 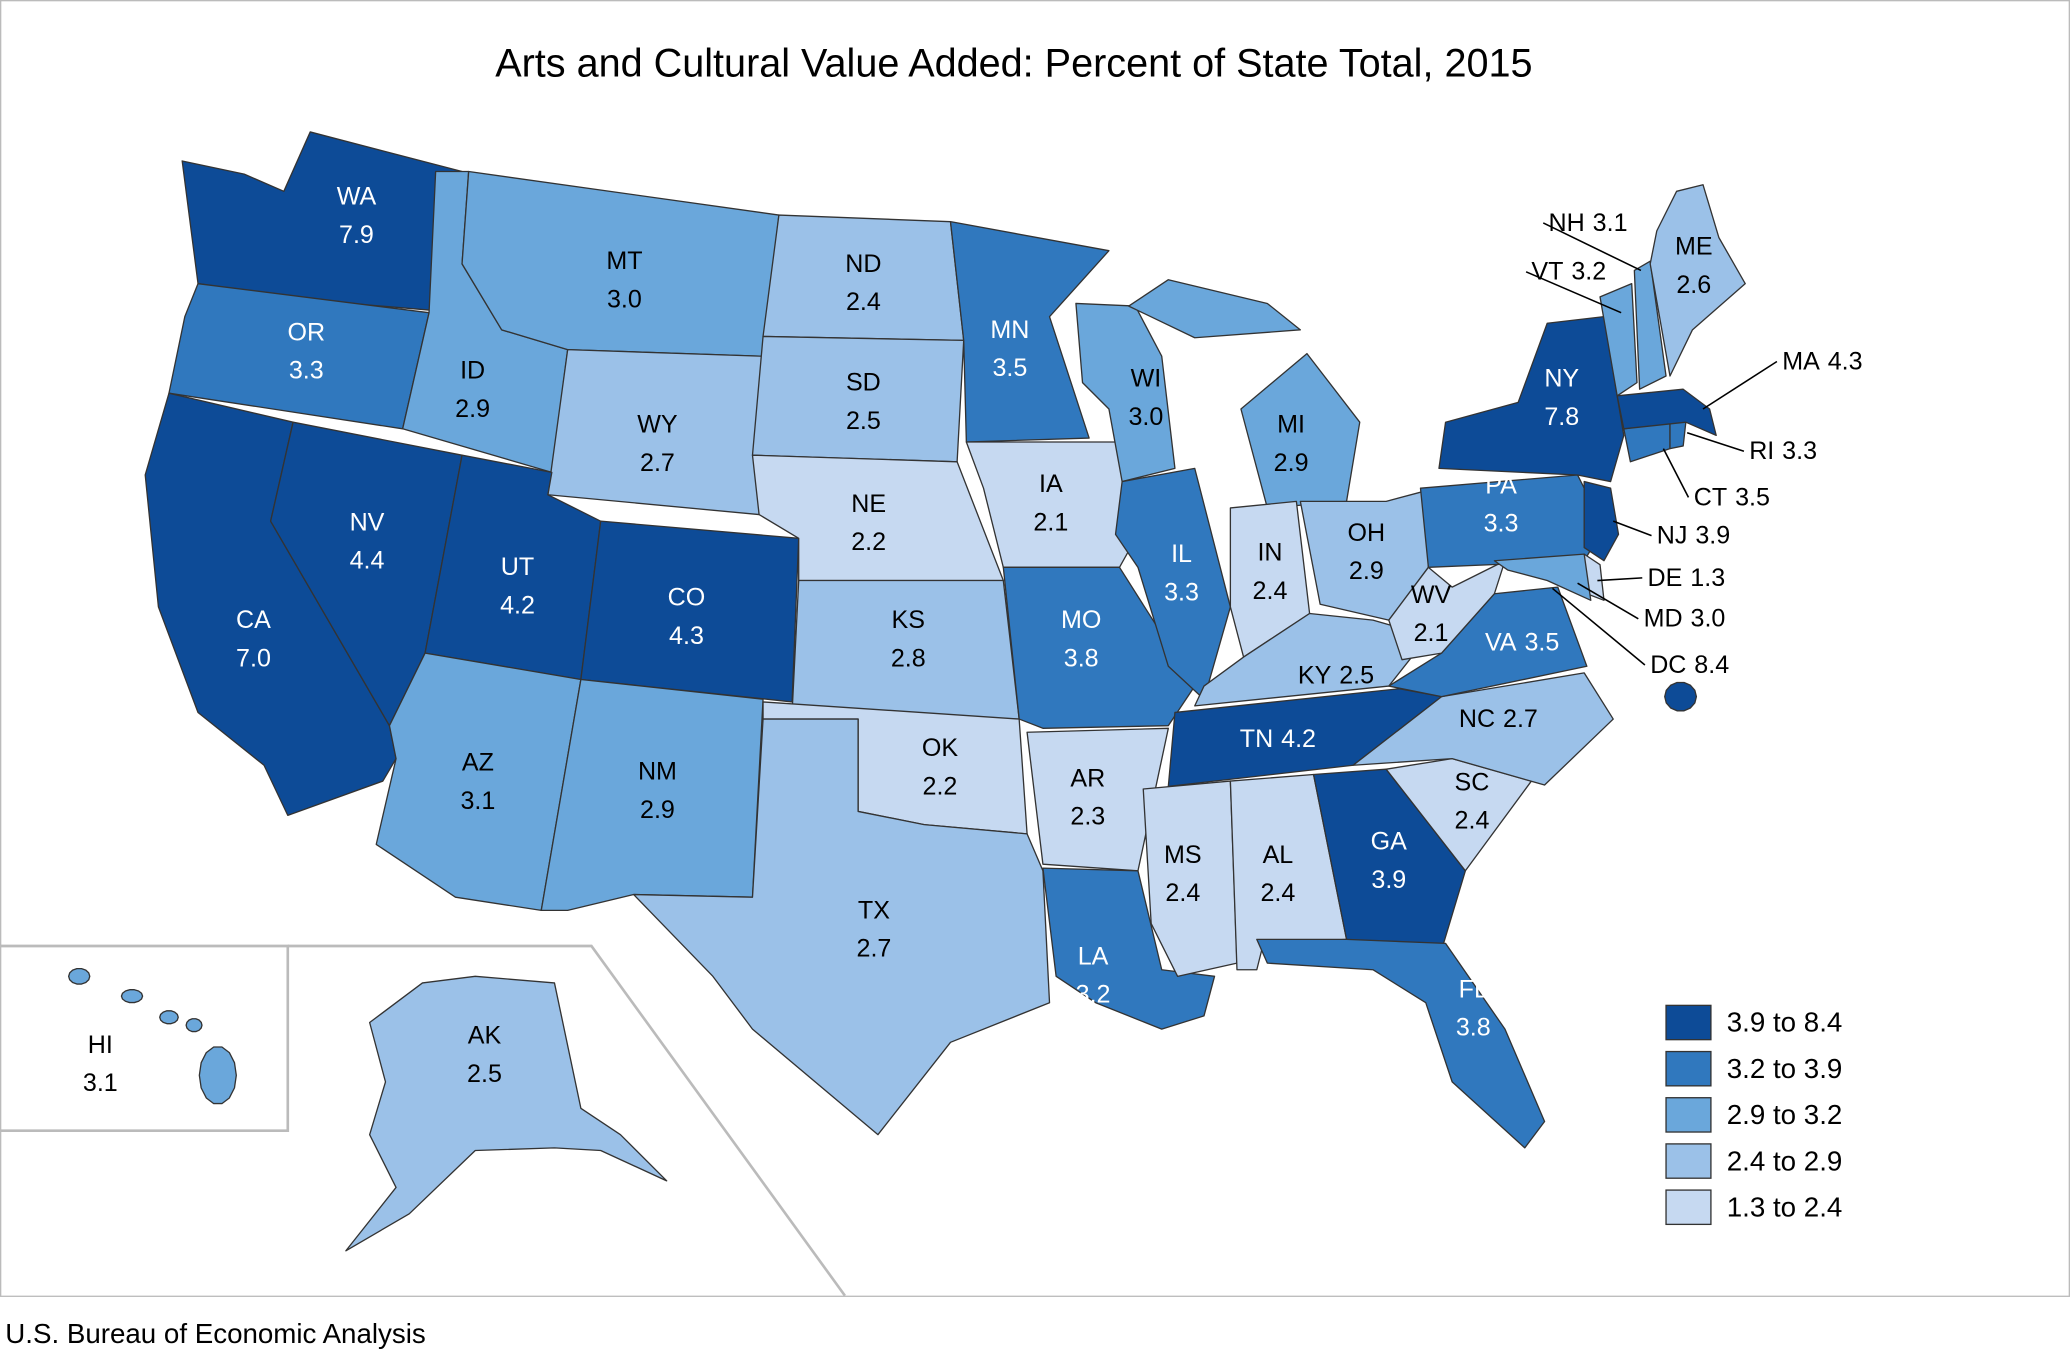 What do you see at coordinates (1801, 361) in the screenshot?
I see `state-abbr: MA` at bounding box center [1801, 361].